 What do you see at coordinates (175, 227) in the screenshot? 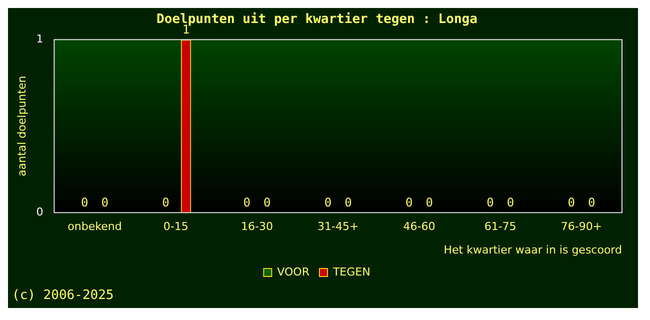
I see `x-tick-label: 0-15` at bounding box center [175, 227].